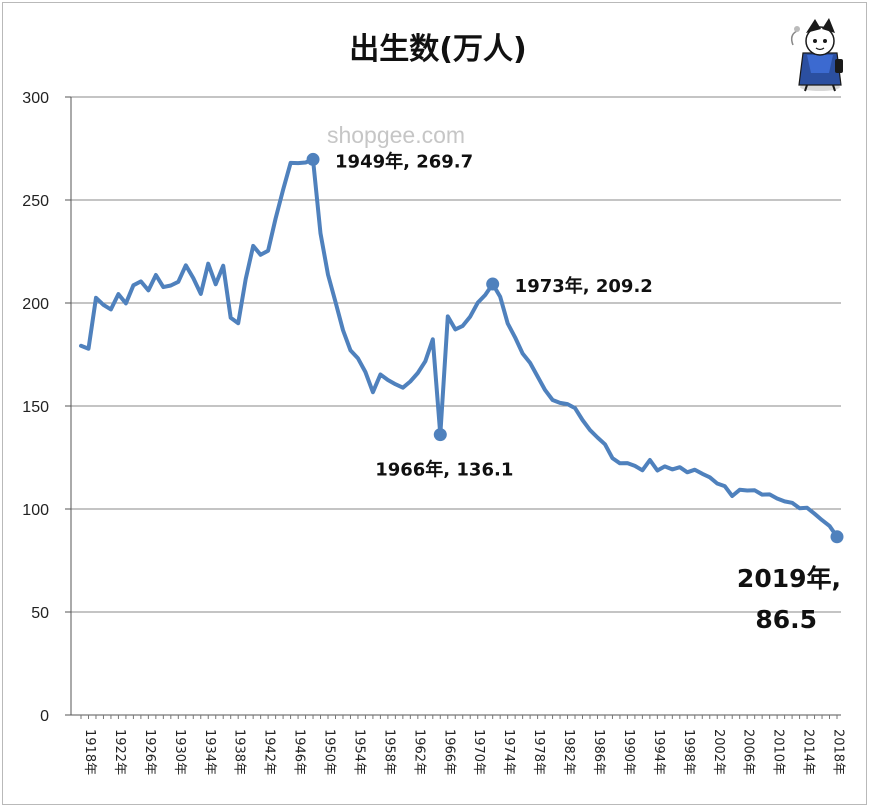 The width and height of the screenshot is (871, 809). What do you see at coordinates (358, 752) in the screenshot?
I see `x-tick-label: 1954年` at bounding box center [358, 752].